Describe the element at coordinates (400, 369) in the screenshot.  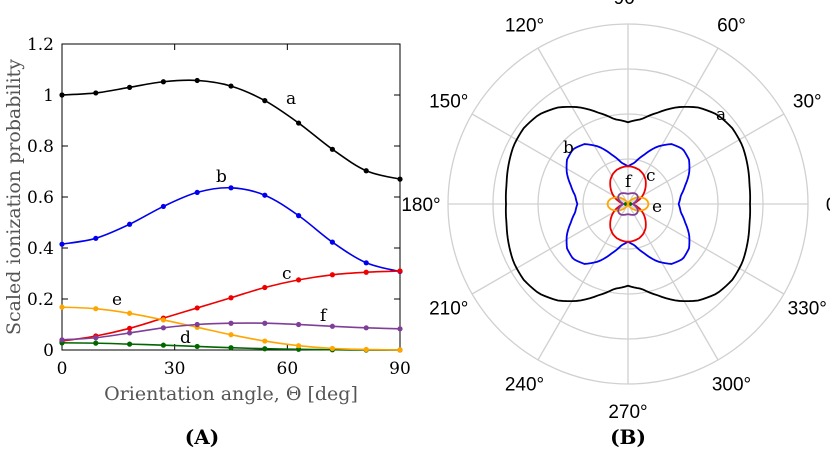
I see `x-tick-label: 90` at that location.